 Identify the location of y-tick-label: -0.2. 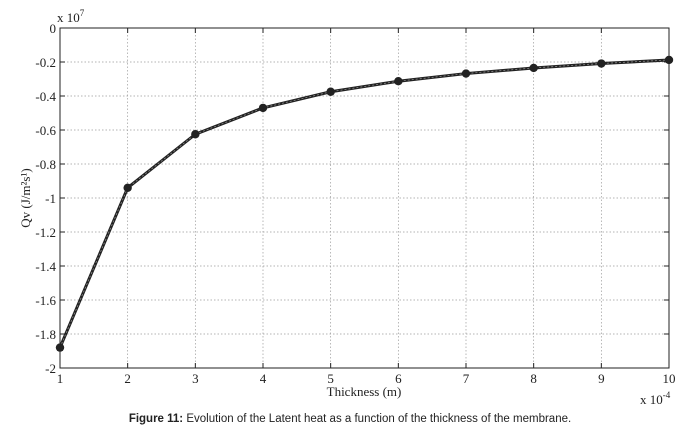
(45, 62).